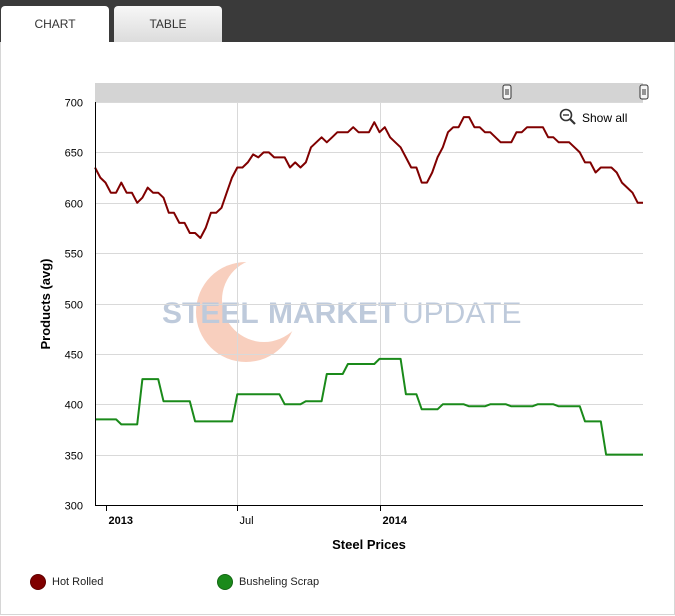 The width and height of the screenshot is (675, 616). What do you see at coordinates (395, 521) in the screenshot?
I see `x-tick-label: 2014` at bounding box center [395, 521].